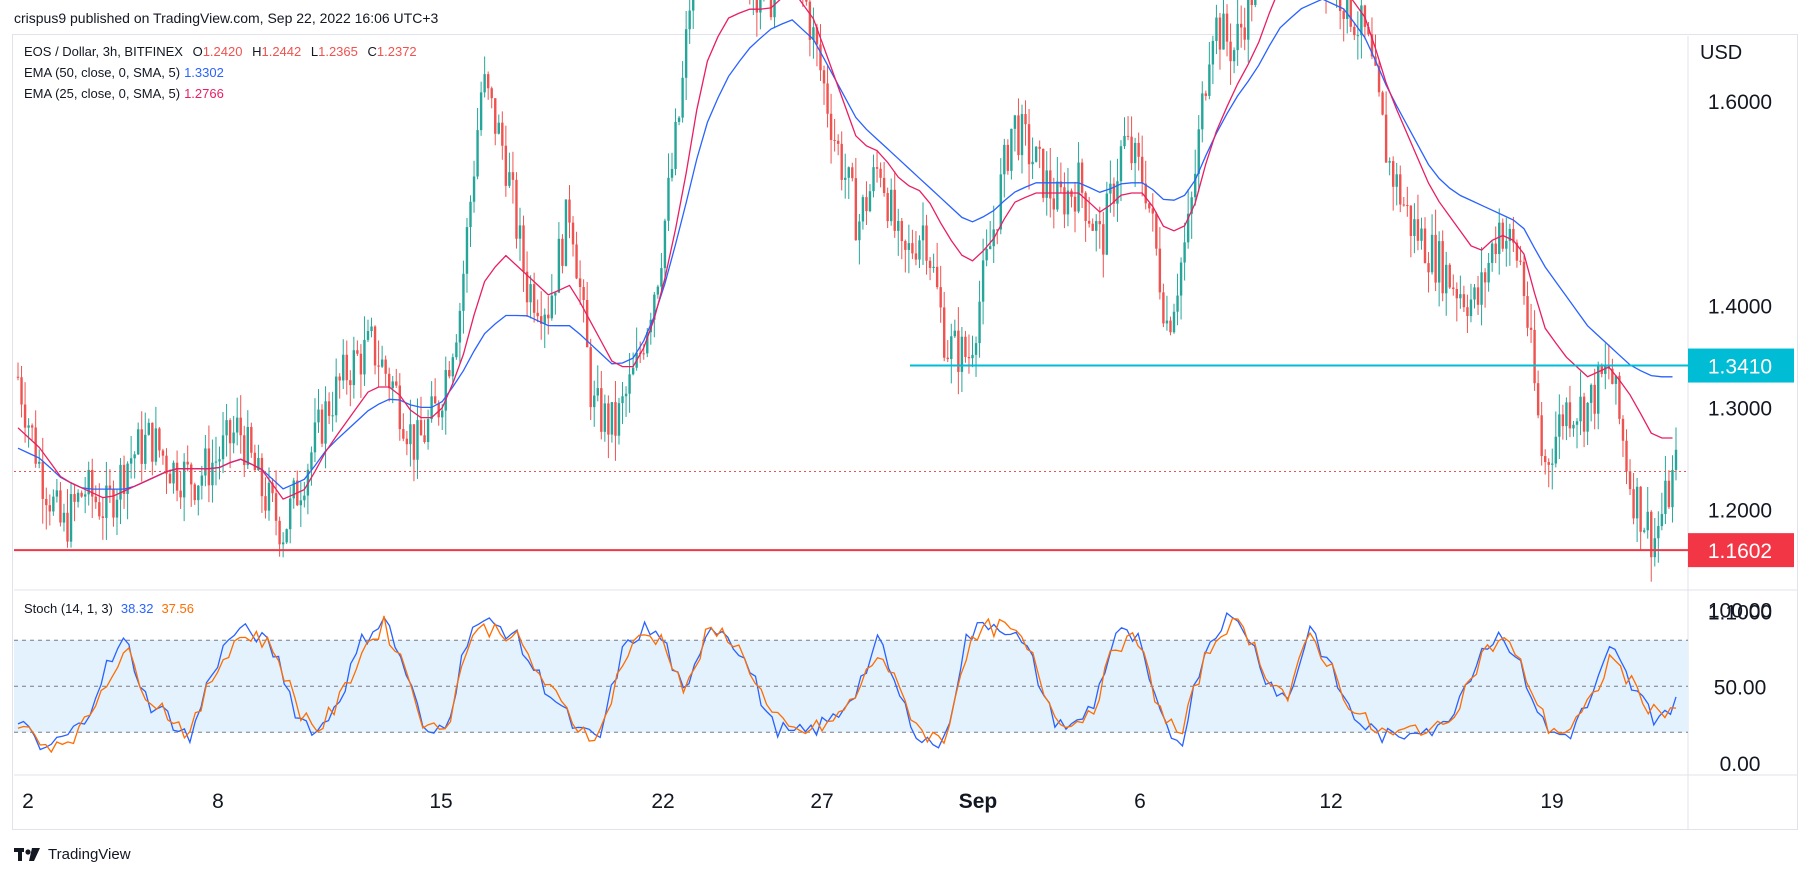 Image resolution: width=1812 pixels, height=876 pixels. I want to click on watermark-text: TradingView, so click(89, 854).